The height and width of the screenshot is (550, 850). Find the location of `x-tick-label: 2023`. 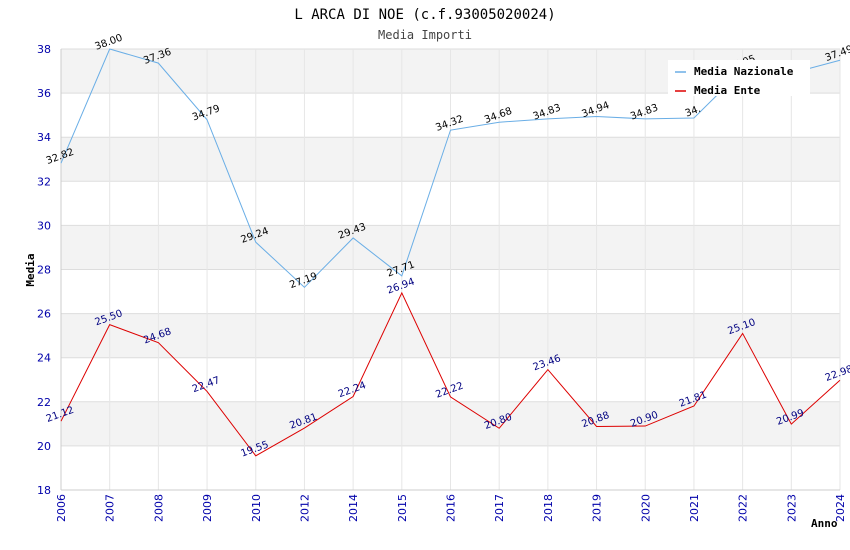

x-tick-label: 2023 is located at coordinates (791, 508).